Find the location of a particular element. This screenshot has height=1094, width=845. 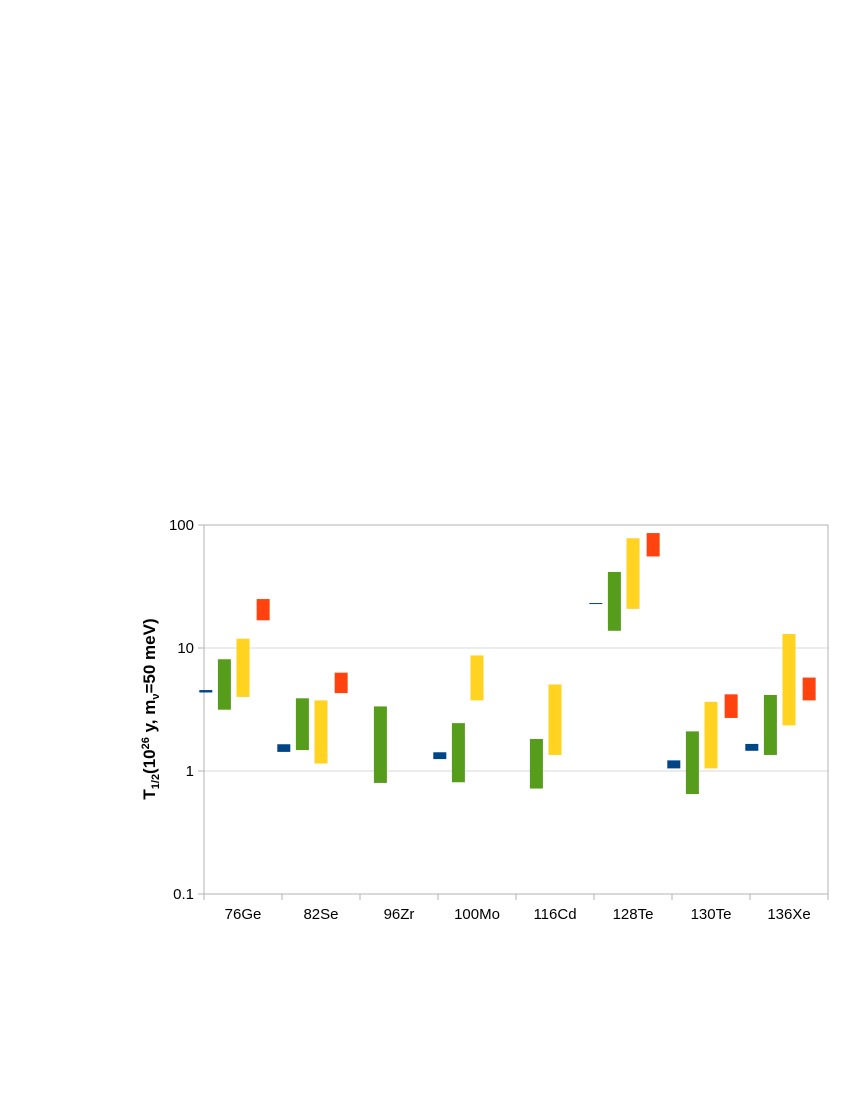

x-axis-ticks: 76Ge 82Se 96Zr 100Mo 116Cd 128Te 130Te 136Xe is located at coordinates (516, 908).